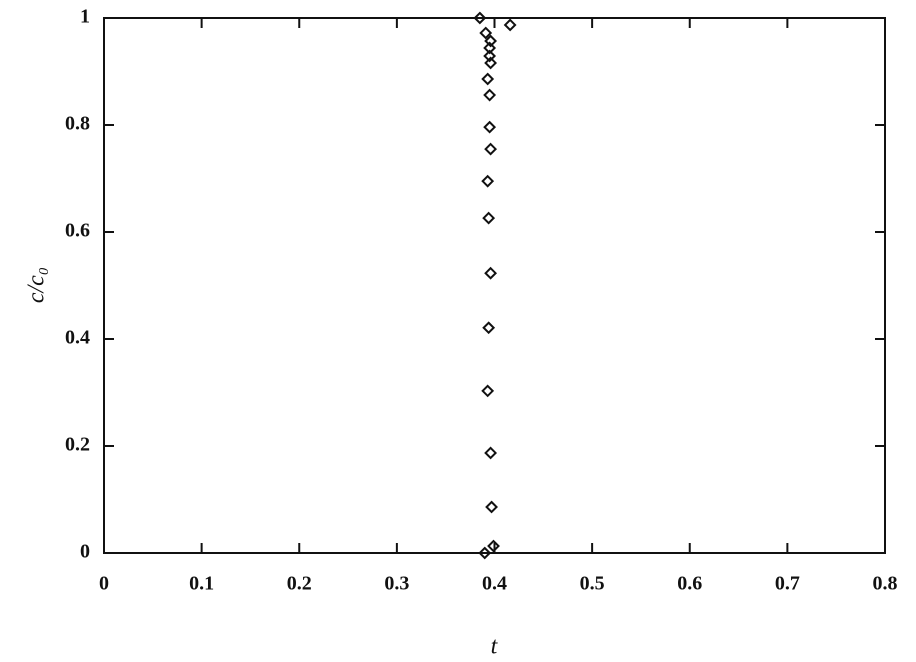 This screenshot has width=916, height=662. I want to click on y-tick-label: 0.6, so click(77, 231).